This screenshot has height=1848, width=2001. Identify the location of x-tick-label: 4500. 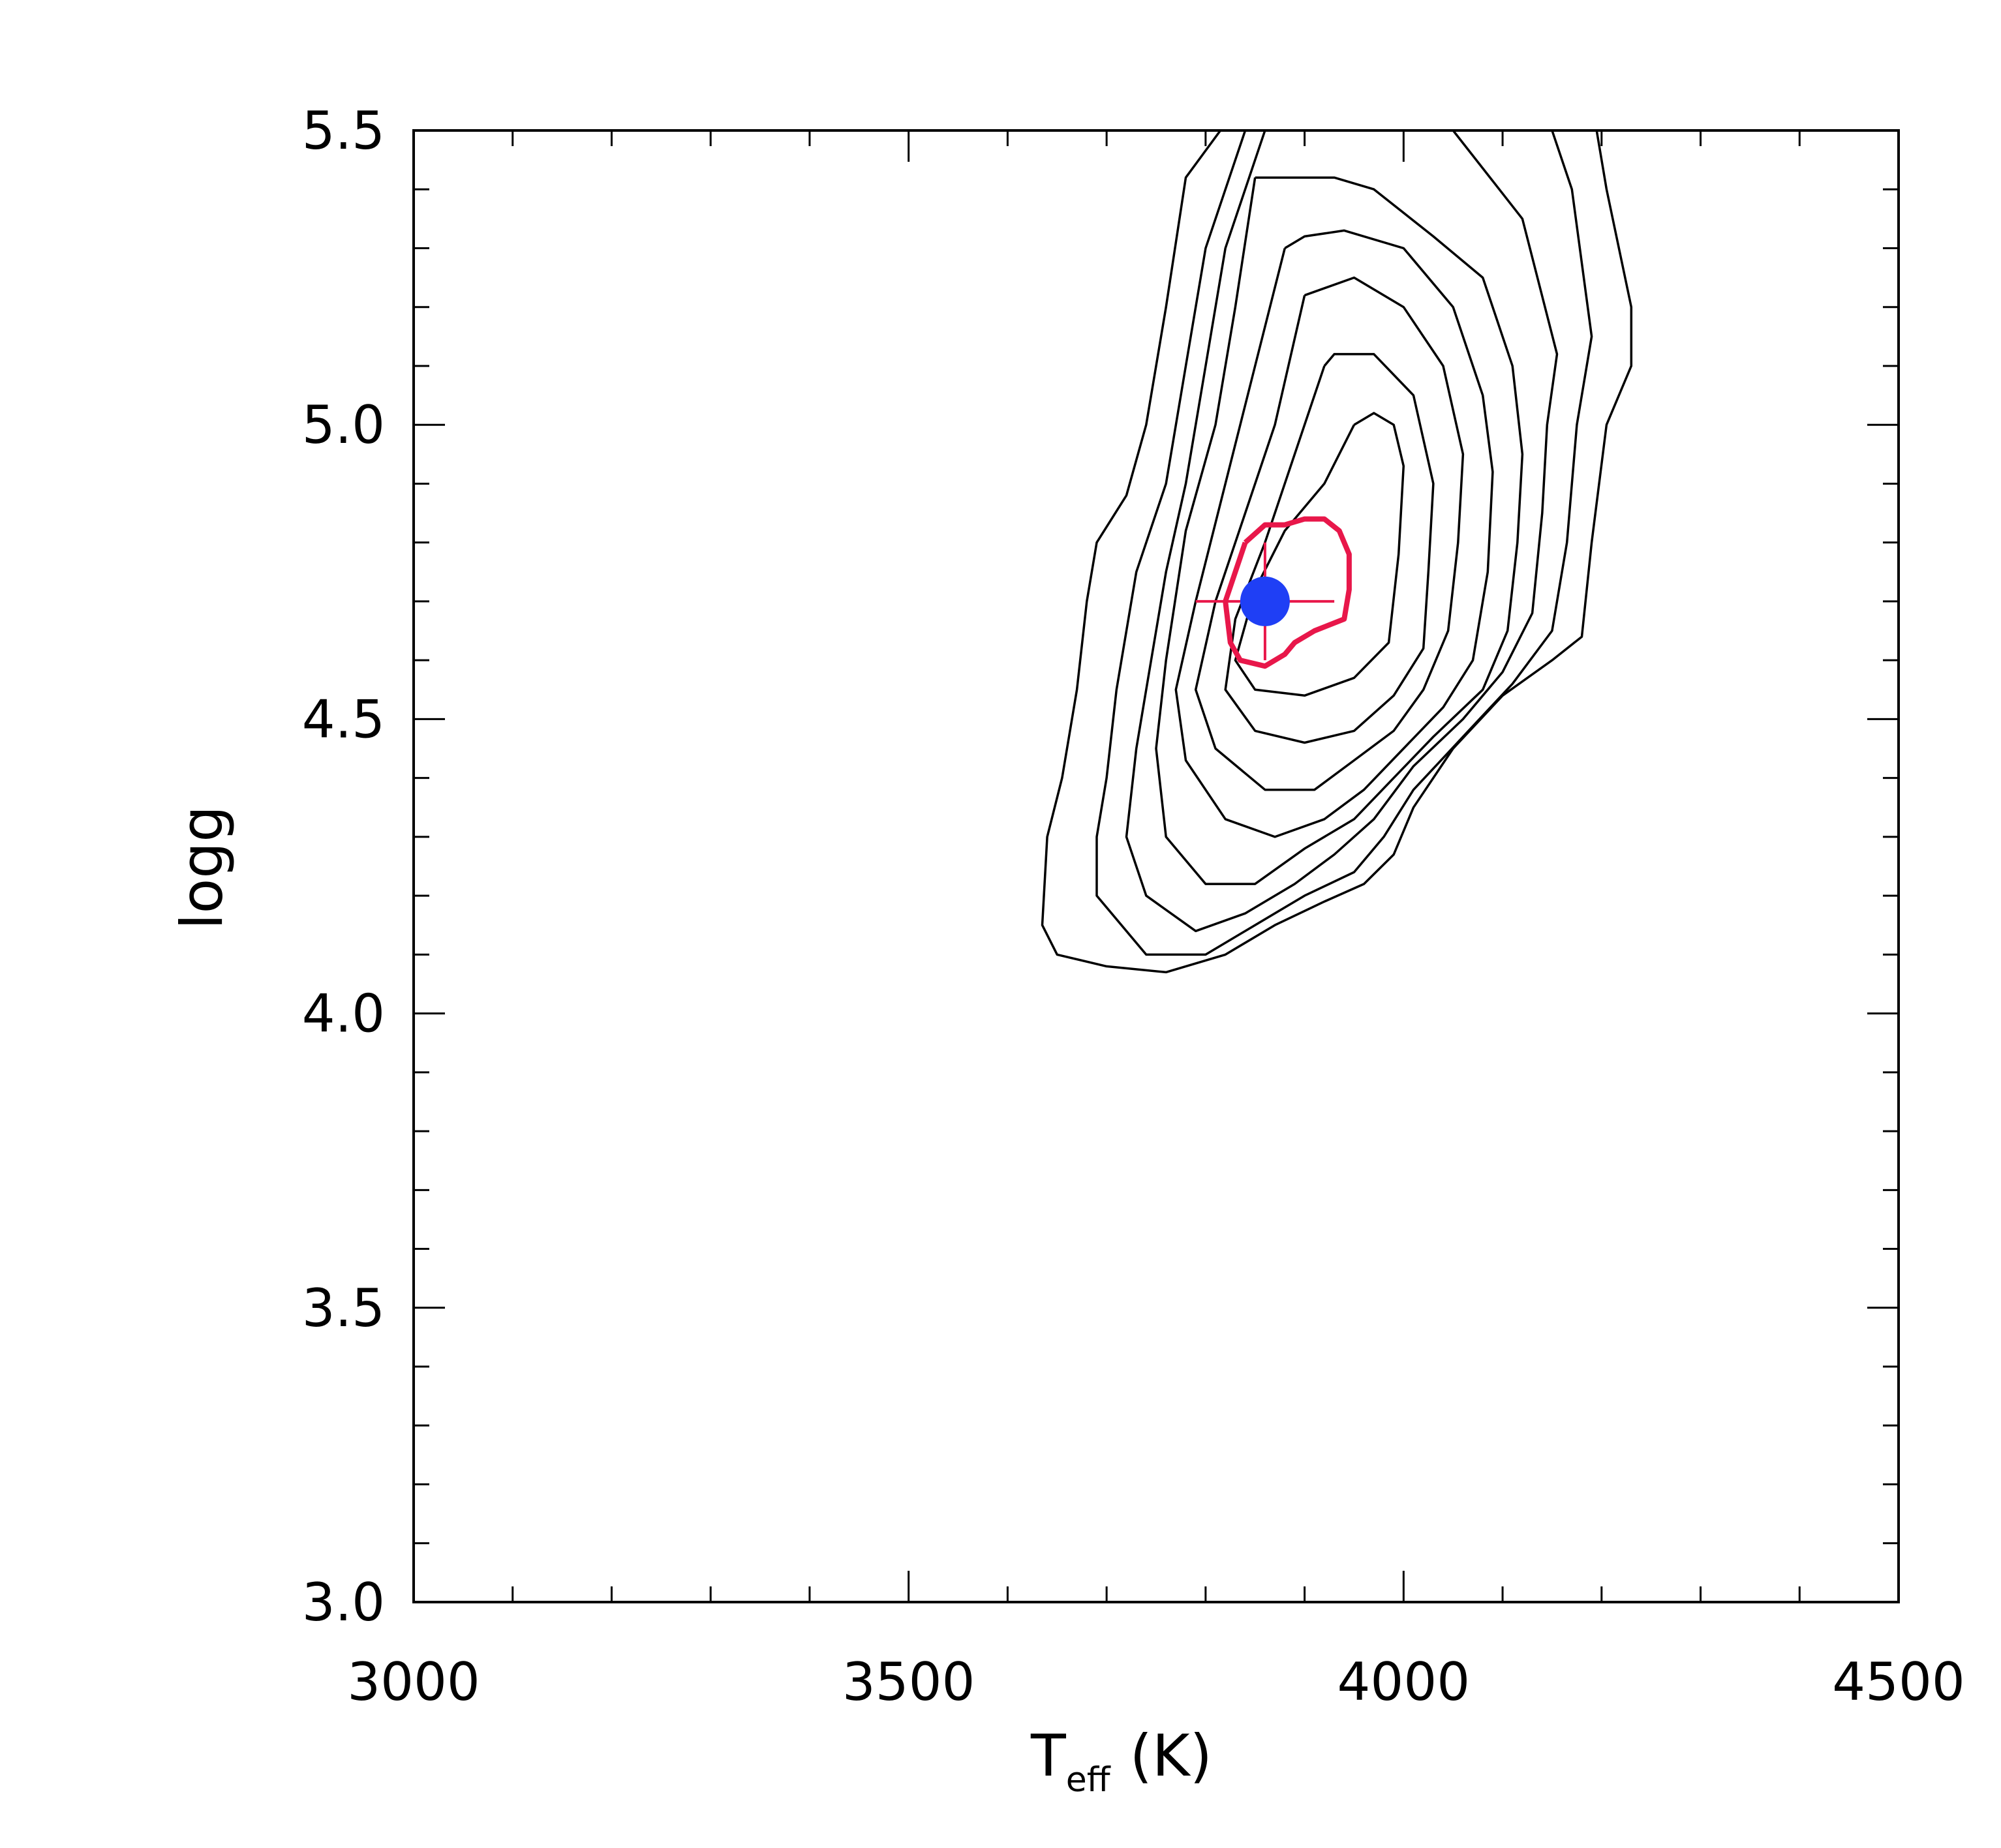
(1898, 1682).